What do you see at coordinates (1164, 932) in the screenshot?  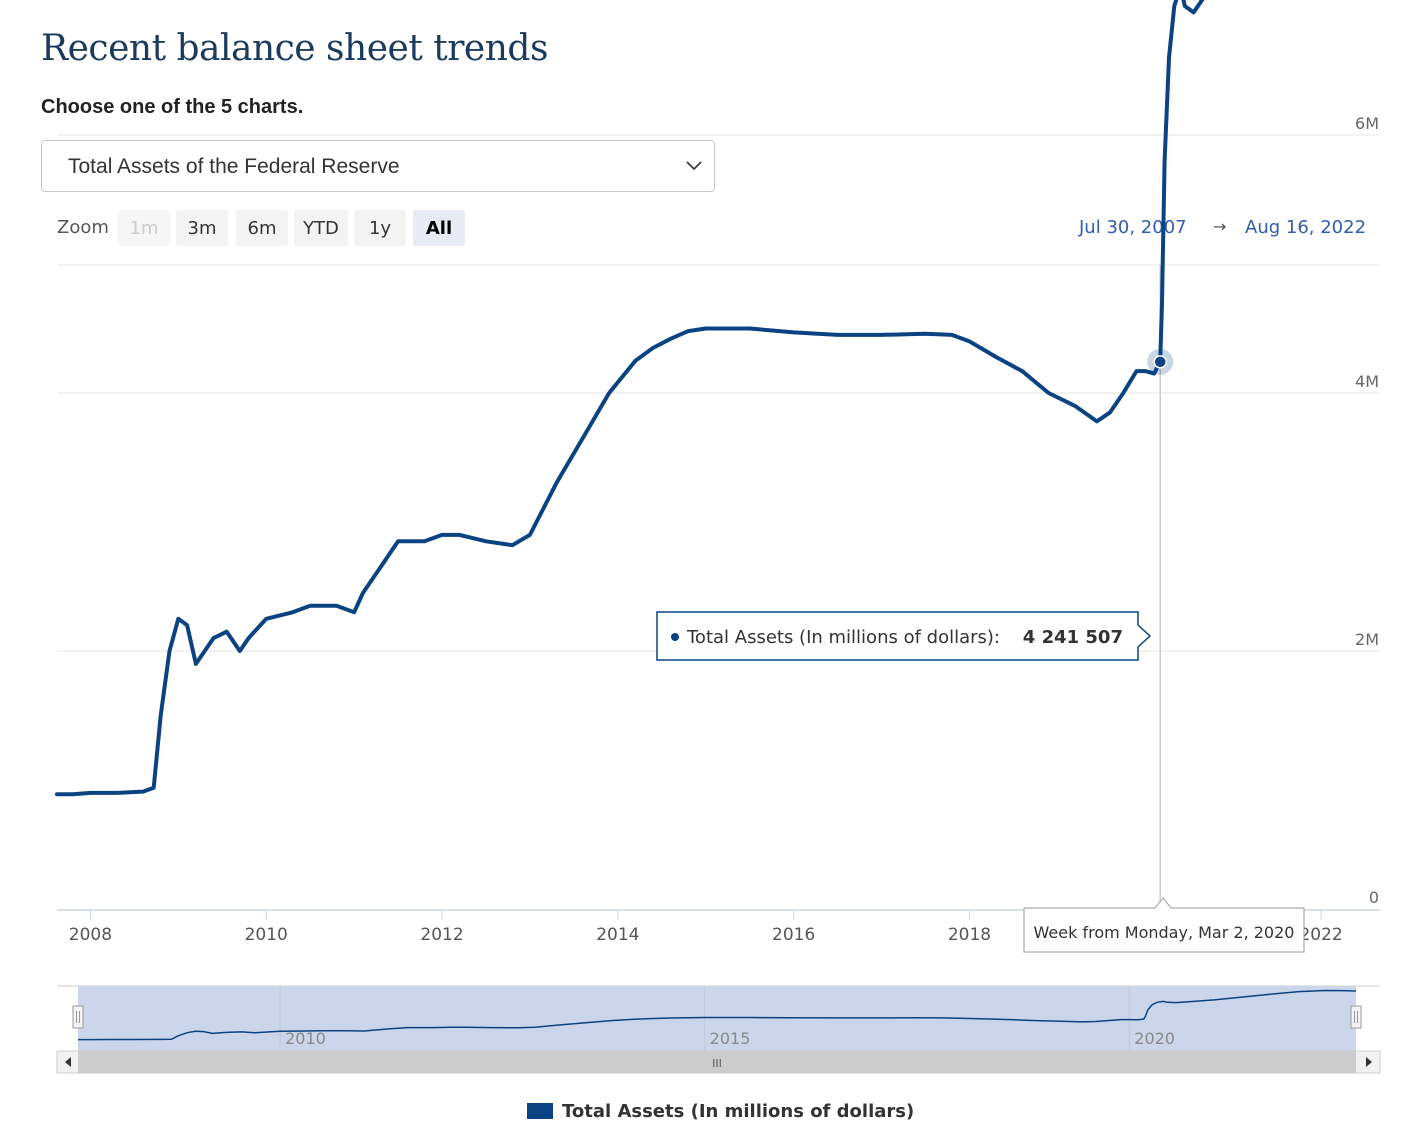 I see `crosshair-label-text: Week from Monday, Mar 2, 2020` at bounding box center [1164, 932].